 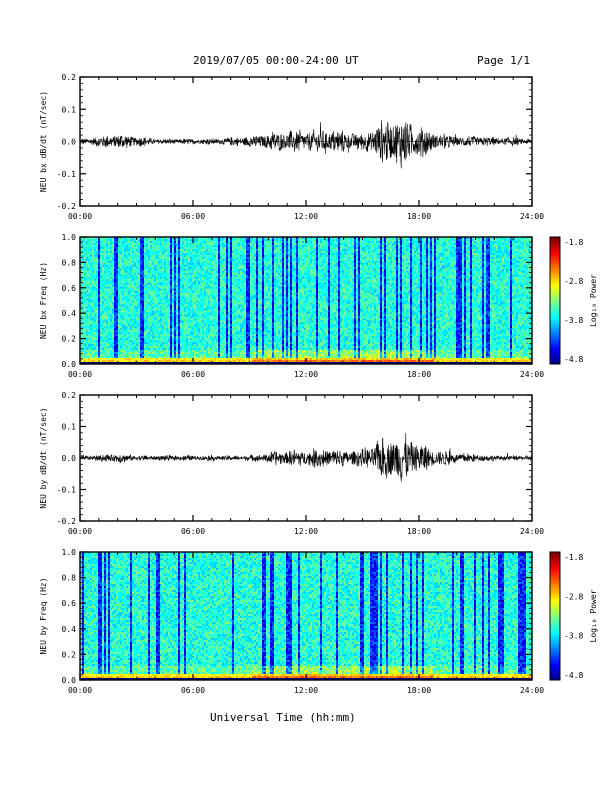 I want to click on x-tick-label: 12:00, so click(x=306, y=216).